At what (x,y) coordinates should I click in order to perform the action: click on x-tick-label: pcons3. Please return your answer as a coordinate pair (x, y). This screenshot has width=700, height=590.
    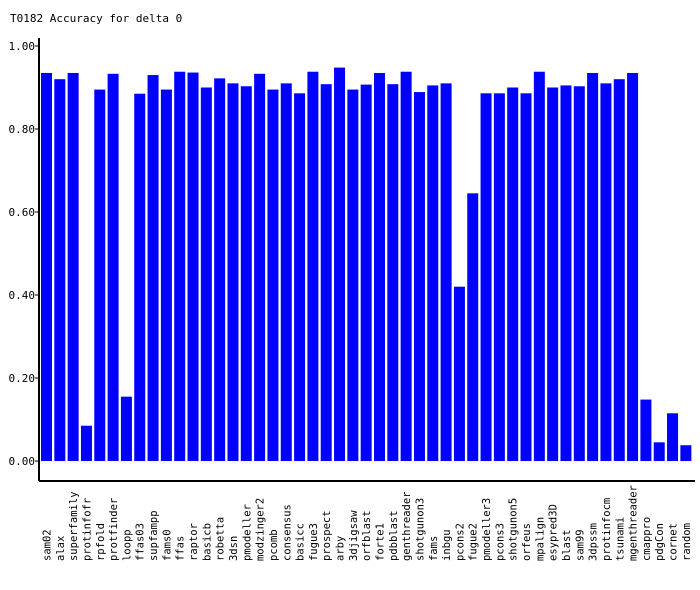
    Looking at the image, I should click on (500, 542).